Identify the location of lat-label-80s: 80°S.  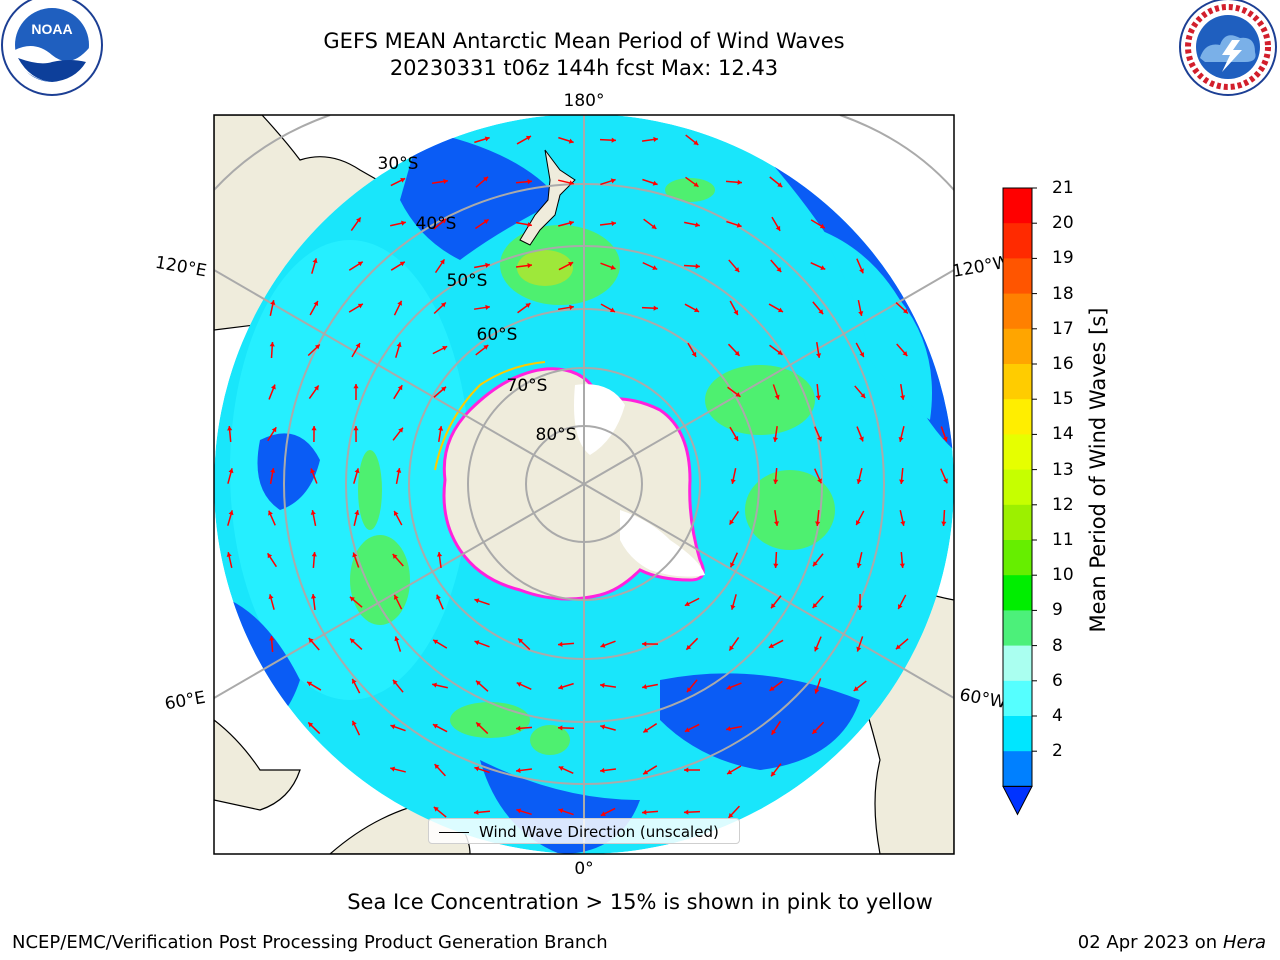
(556, 435).